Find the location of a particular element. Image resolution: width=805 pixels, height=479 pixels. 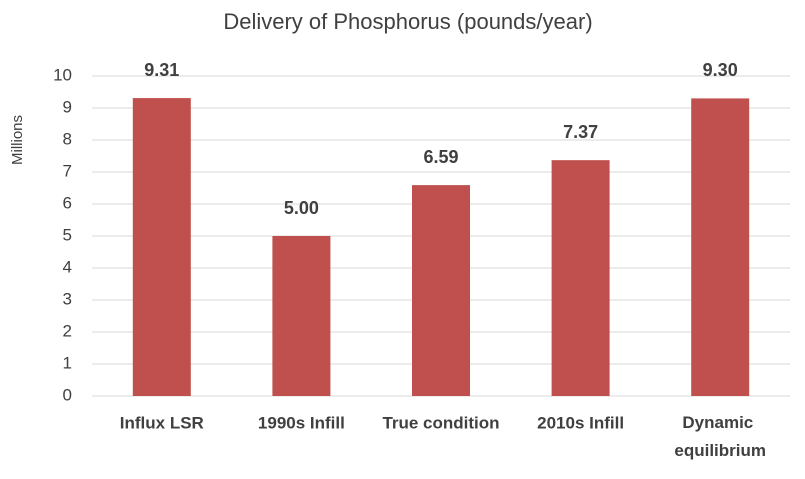

y-axis-label: Millions is located at coordinates (17, 140).